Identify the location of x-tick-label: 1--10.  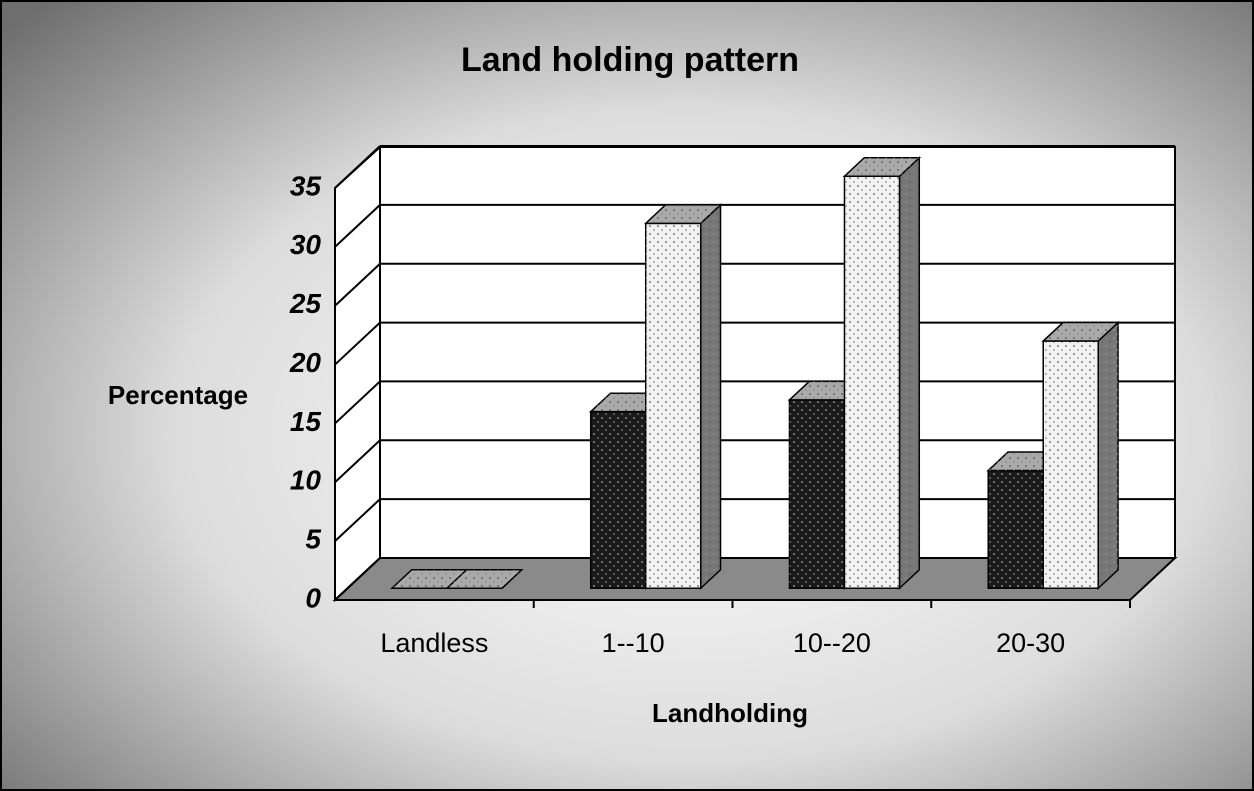
(633, 643).